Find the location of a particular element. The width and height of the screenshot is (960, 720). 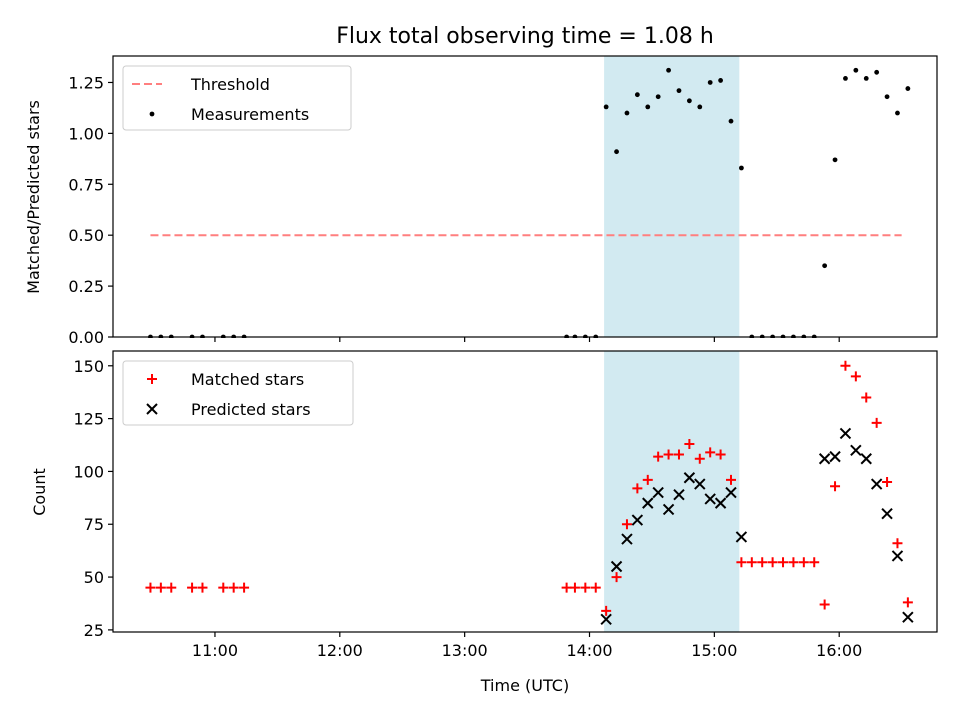

y-tick-label: 0.75 is located at coordinates (86, 184).